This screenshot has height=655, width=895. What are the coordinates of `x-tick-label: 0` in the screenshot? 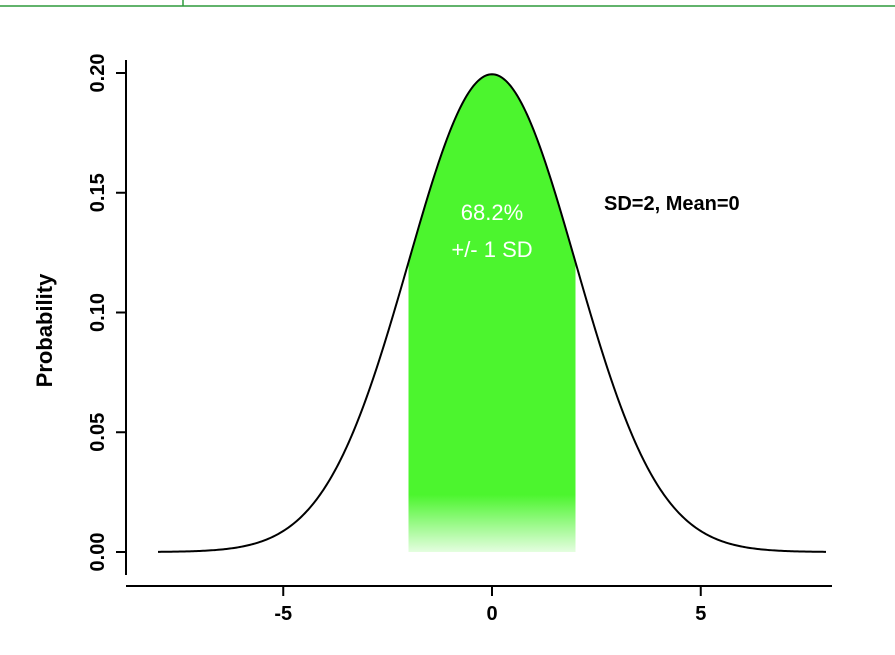 It's located at (491, 614).